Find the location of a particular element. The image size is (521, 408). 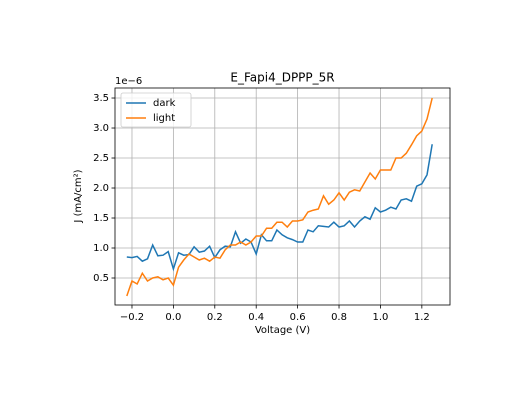

y-tick-label: 0.5 is located at coordinates (101, 278).